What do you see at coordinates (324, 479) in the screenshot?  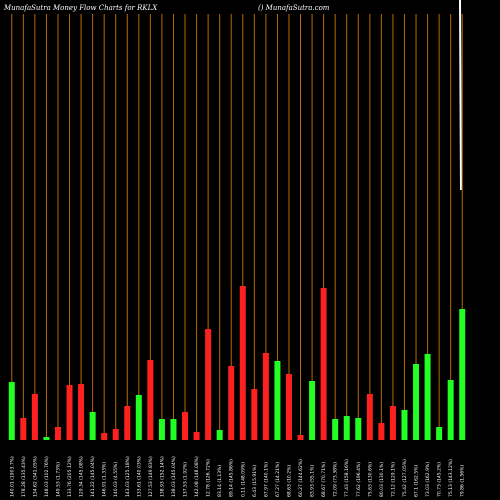 I see `x-tick-label: 68.67 (70.71%)` at bounding box center [324, 479].